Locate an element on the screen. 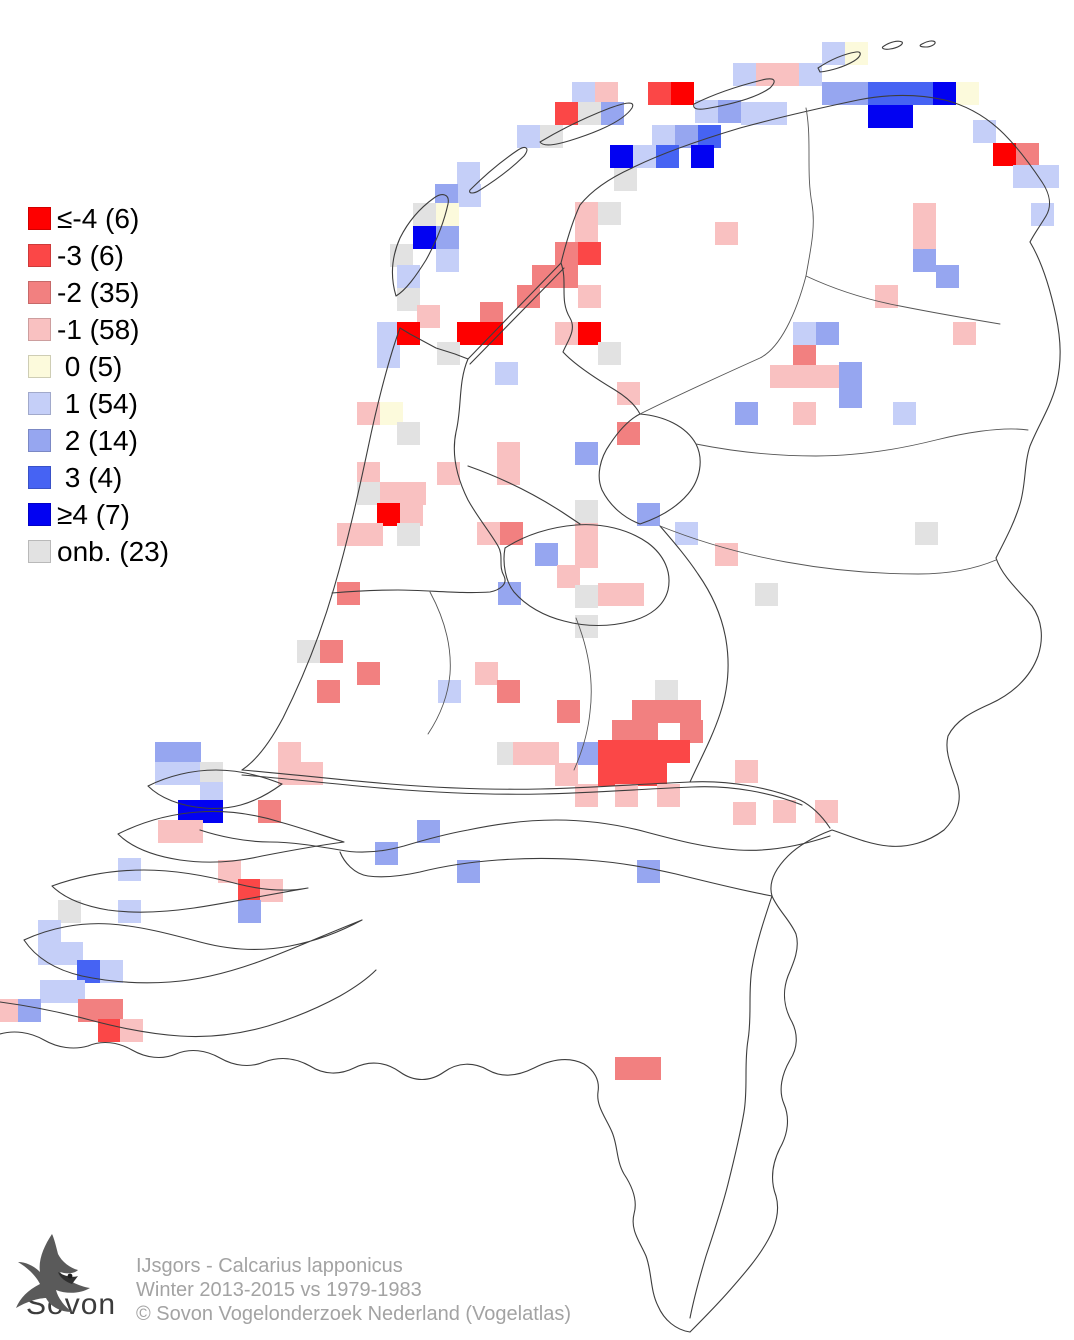 This screenshot has height=1340, width=1074. legend-row-p3: 3 (4) is located at coordinates (98, 477).